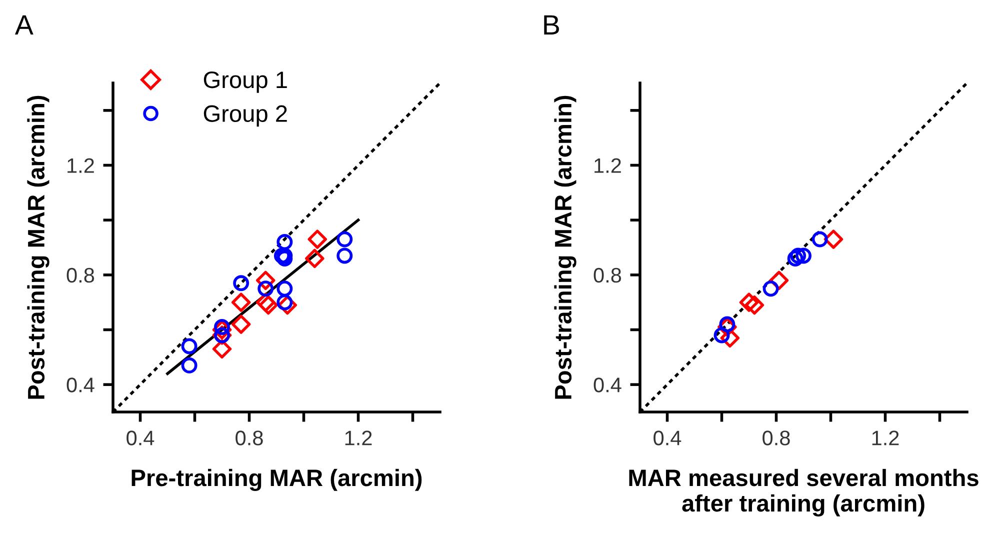 This screenshot has width=997, height=534. What do you see at coordinates (245, 82) in the screenshot?
I see `legend-label: Group 1` at bounding box center [245, 82].